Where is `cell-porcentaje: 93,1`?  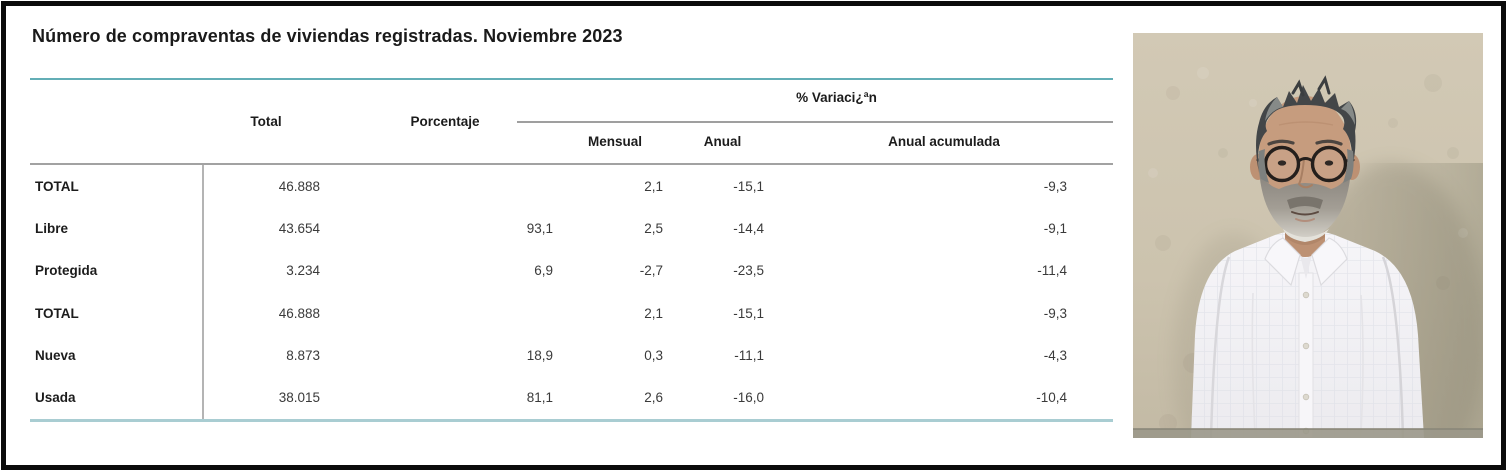
cell-porcentaje: 93,1 is located at coordinates (539, 228).